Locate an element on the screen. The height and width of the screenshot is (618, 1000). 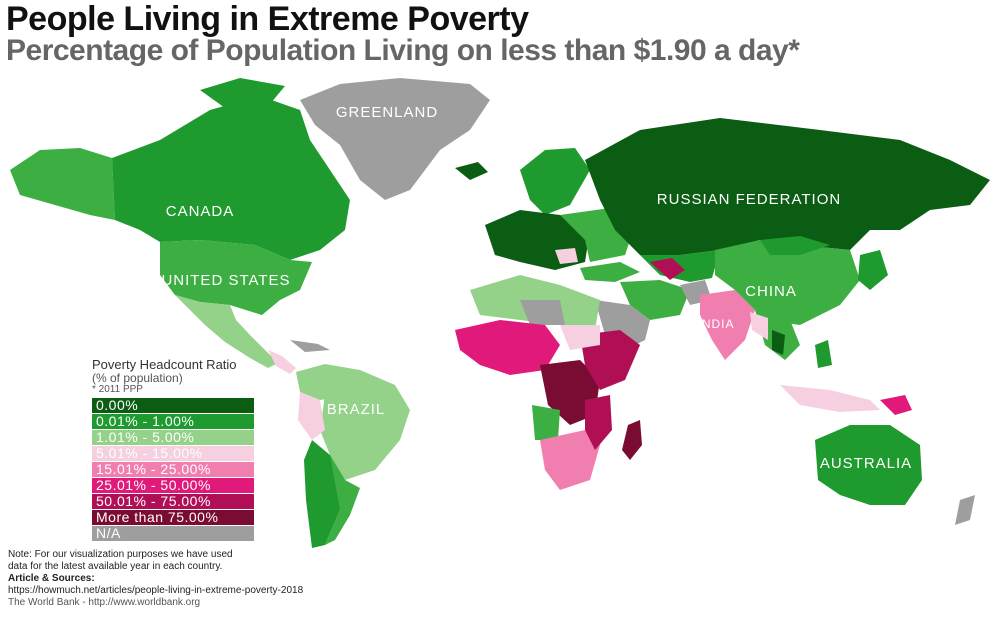
region-new-zealand is located at coordinates (965, 510).